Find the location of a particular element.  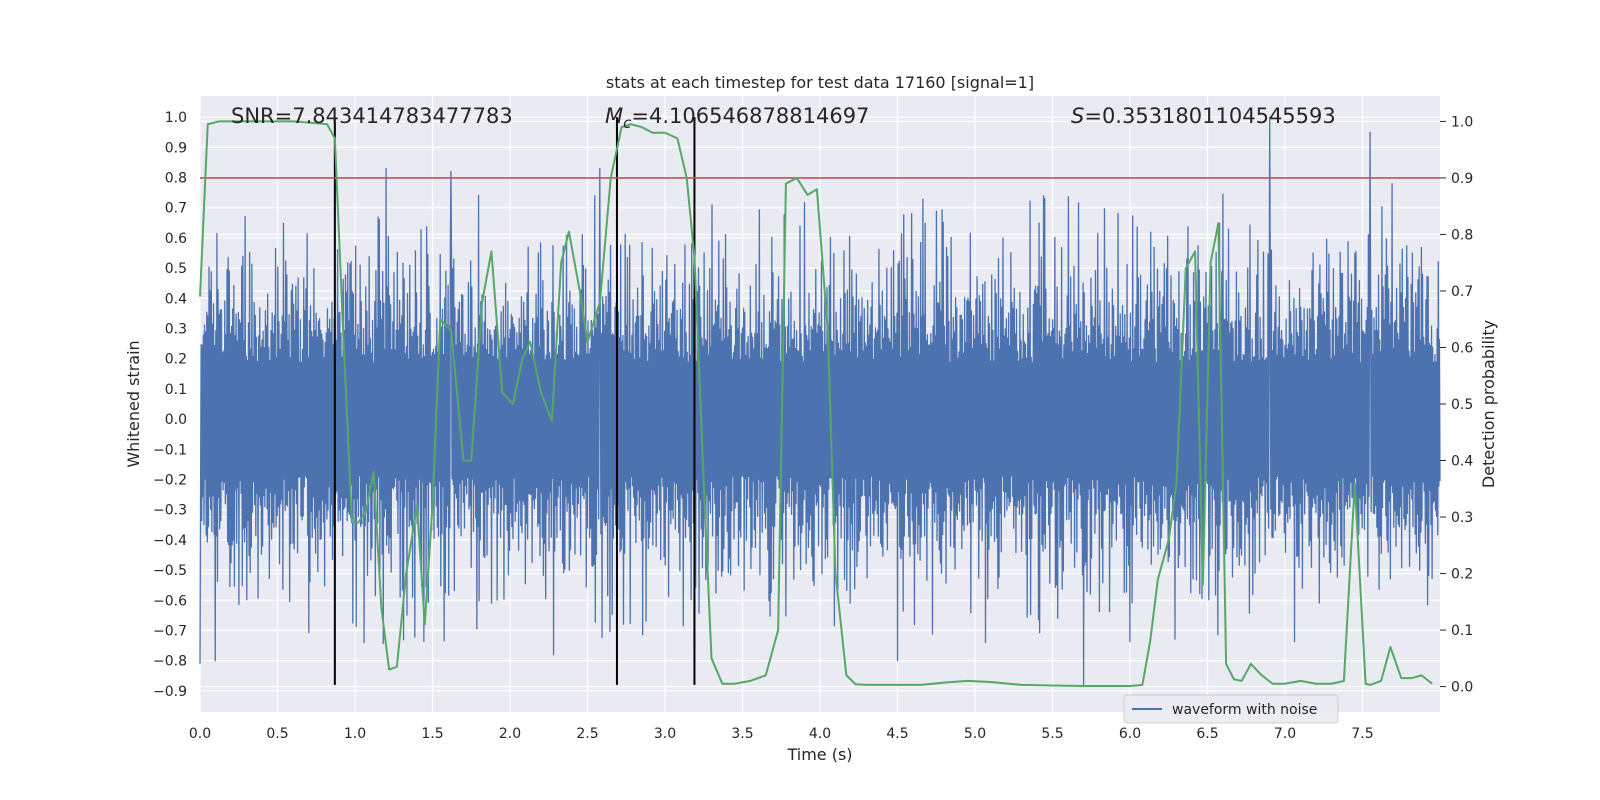

x-tick-label: 6.5 is located at coordinates (1207, 734).